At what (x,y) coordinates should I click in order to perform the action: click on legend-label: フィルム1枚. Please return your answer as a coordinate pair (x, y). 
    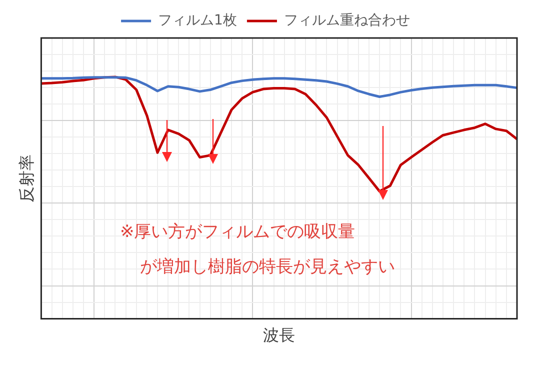
    Looking at the image, I should click on (197, 20).